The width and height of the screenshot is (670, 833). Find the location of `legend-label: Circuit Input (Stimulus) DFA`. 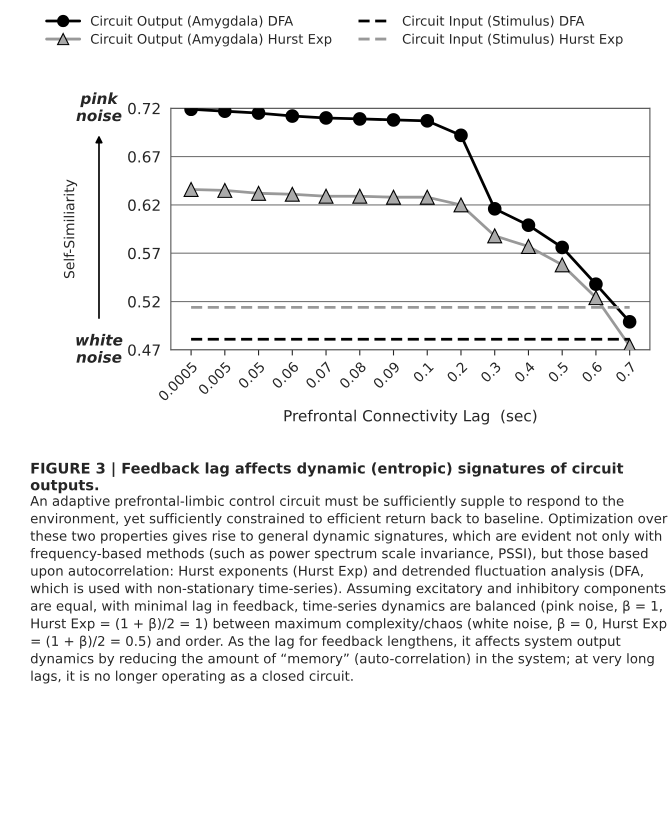

legend-label: Circuit Input (Stimulus) DFA is located at coordinates (493, 22).